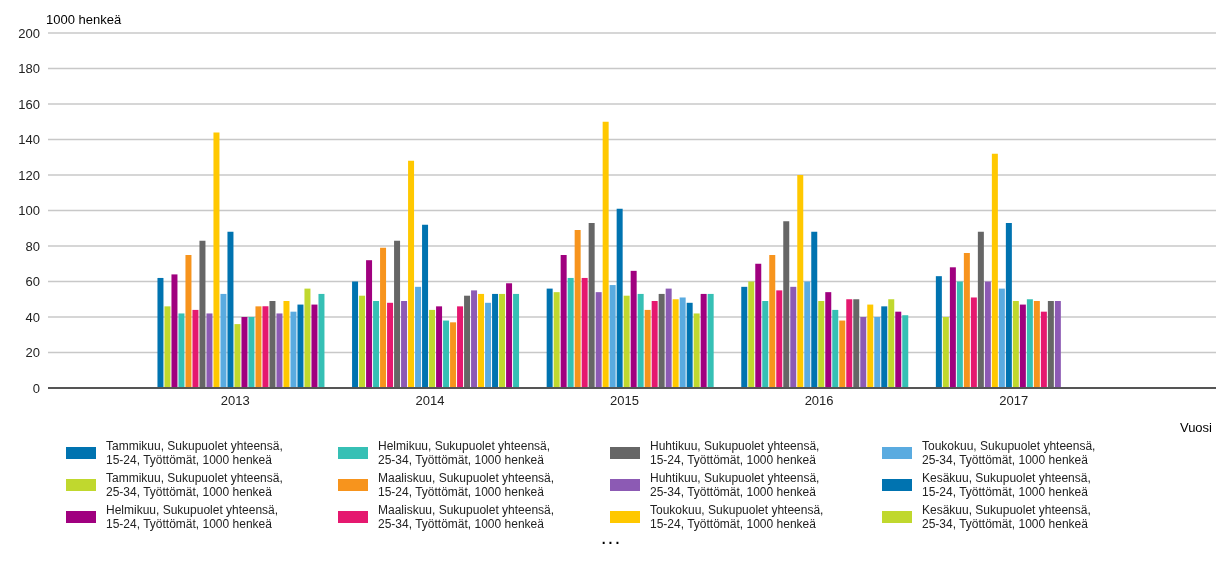 This screenshot has height=580, width=1224. I want to click on x-axis-title: Vuosi, so click(1195, 427).